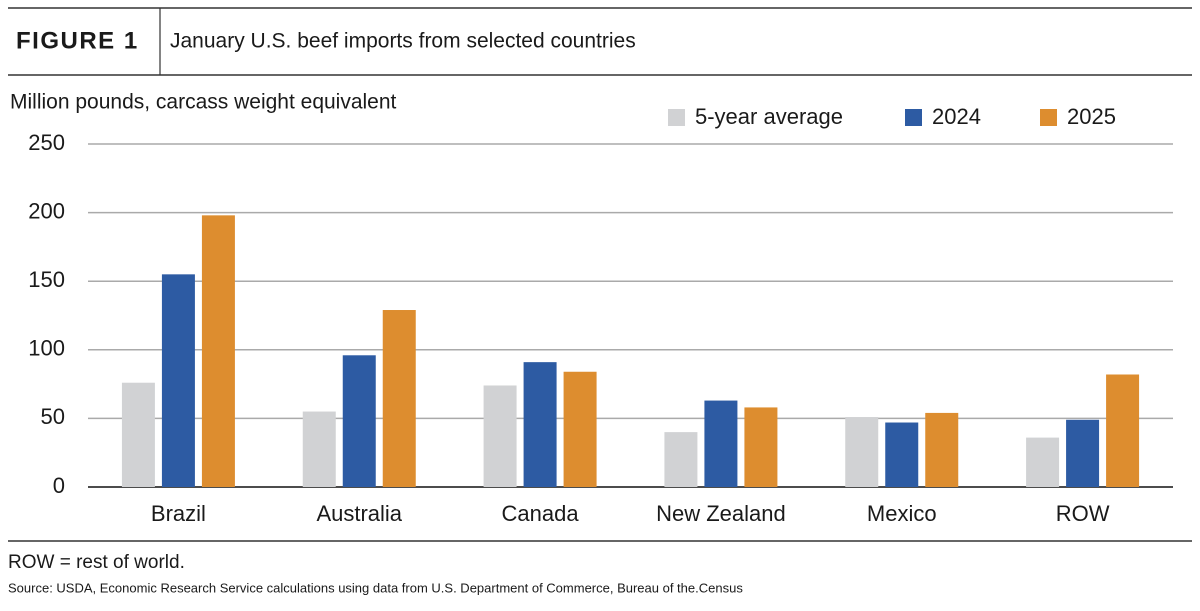 The height and width of the screenshot is (611, 1200). I want to click on legend-label: 2025, so click(1091, 116).